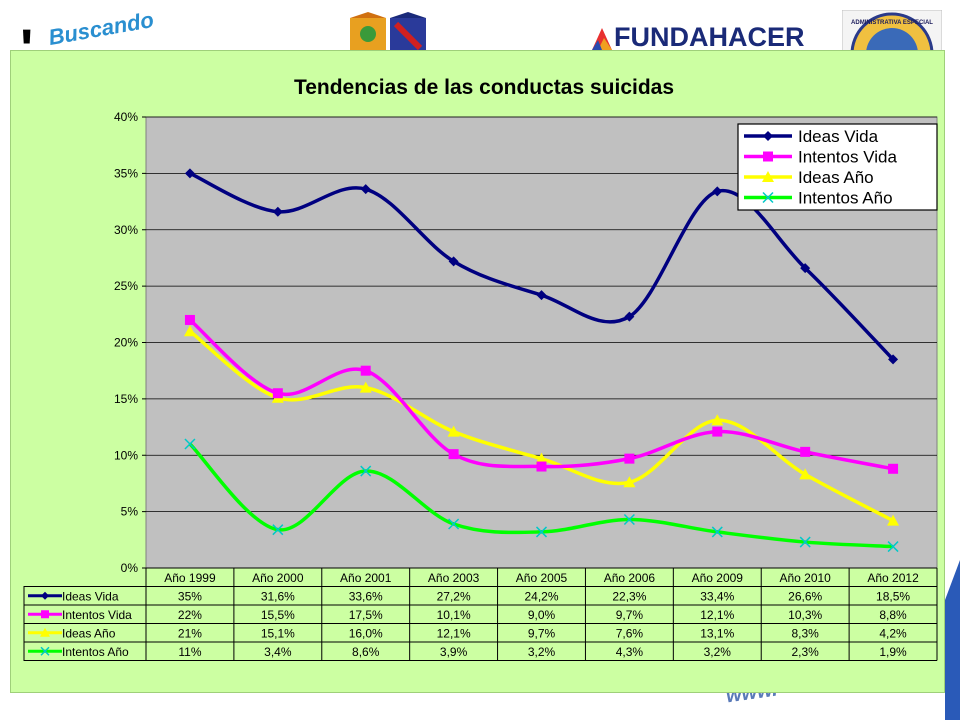  Describe the element at coordinates (542, 633) in the screenshot. I see `table-value: 9,7%` at that location.